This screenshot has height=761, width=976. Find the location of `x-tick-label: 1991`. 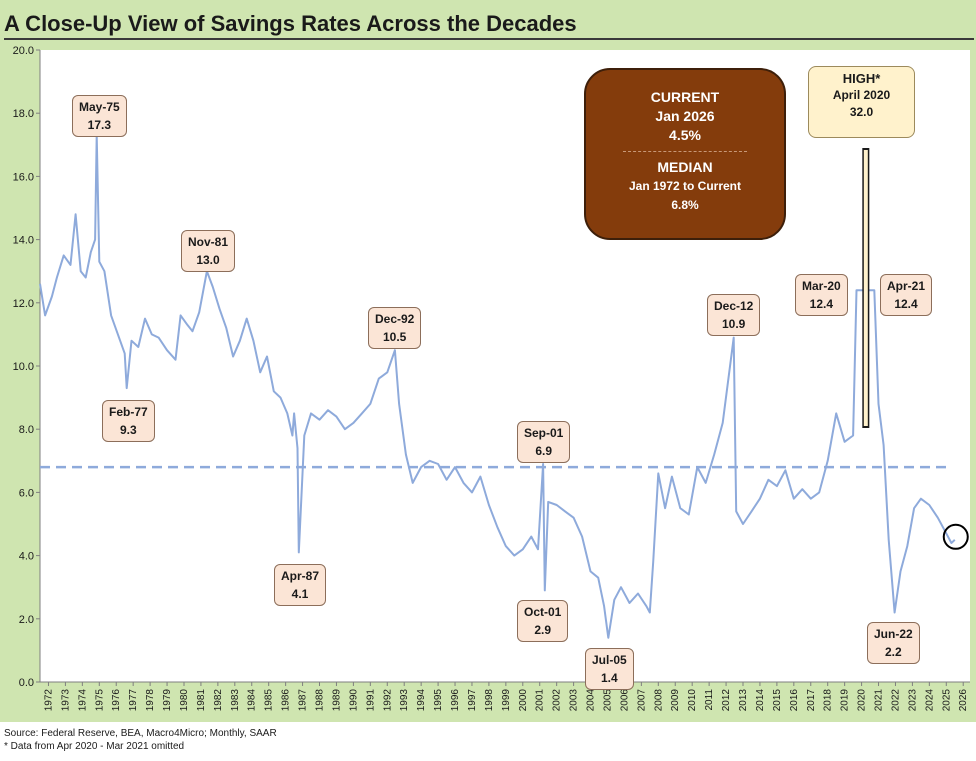

x-tick-label: 1991 is located at coordinates (370, 700).